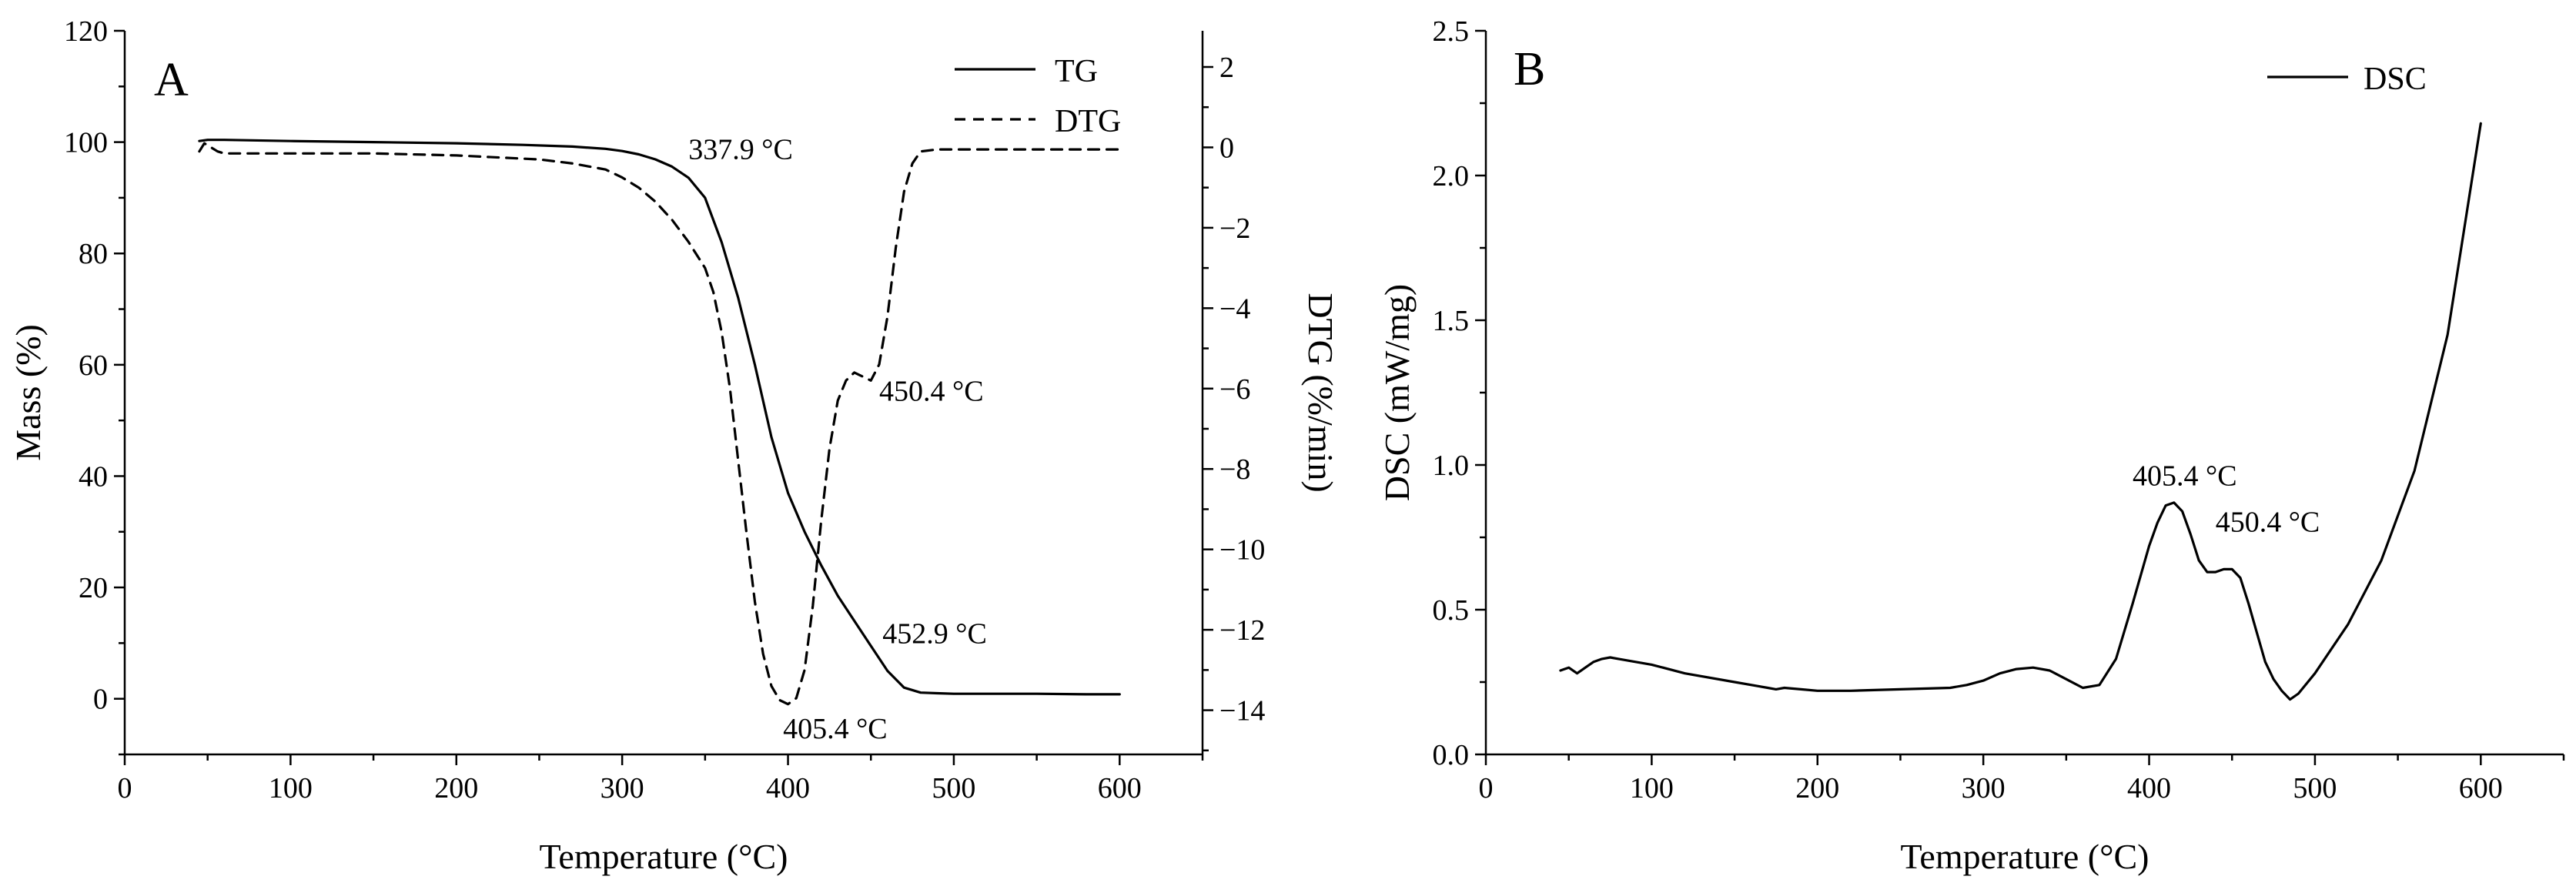 Image resolution: width=2576 pixels, height=893 pixels. Describe the element at coordinates (835, 729) in the screenshot. I see `panel-a-annotation: 405.4 °C` at that location.